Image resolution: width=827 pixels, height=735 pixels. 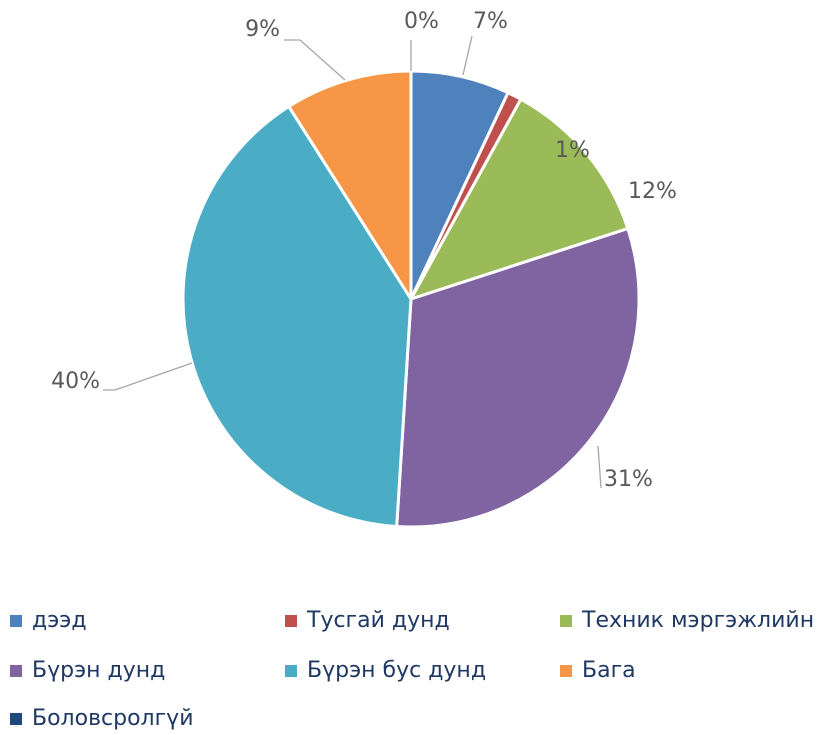 What do you see at coordinates (378, 620) in the screenshot?
I see `legend-label: Тусгай дунд` at bounding box center [378, 620].